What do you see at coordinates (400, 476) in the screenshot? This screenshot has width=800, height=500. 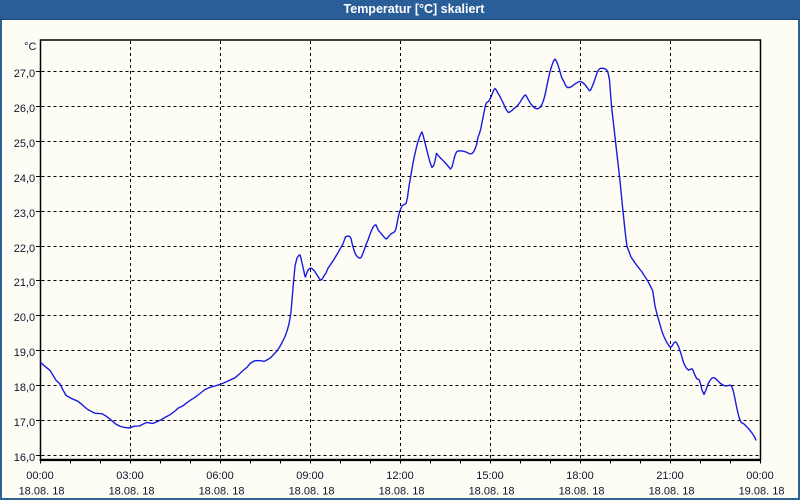 I see `svg-text: 12:00` at bounding box center [400, 476].